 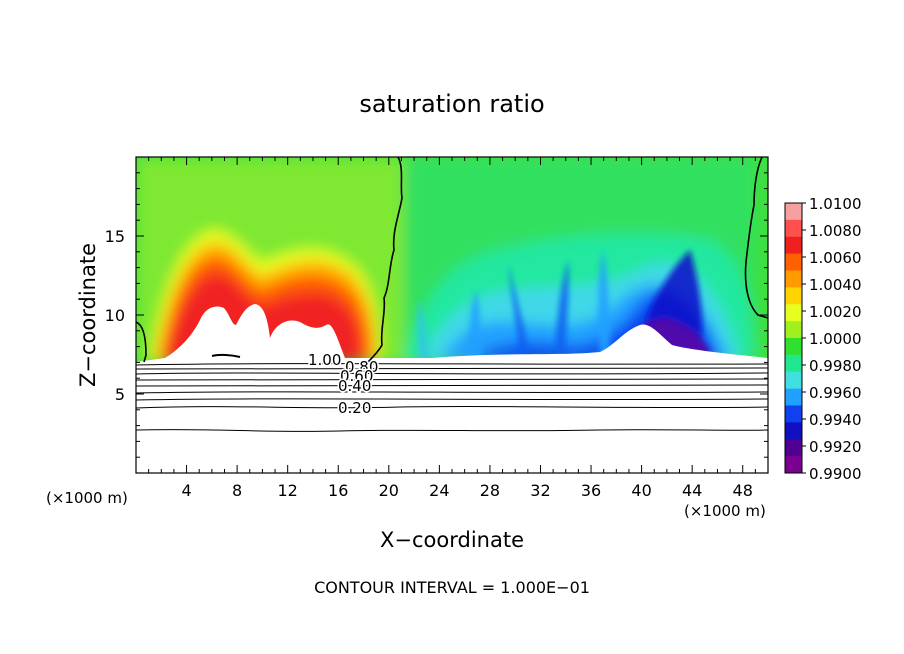 I want to click on contour-label: 0.80, so click(x=361, y=367).